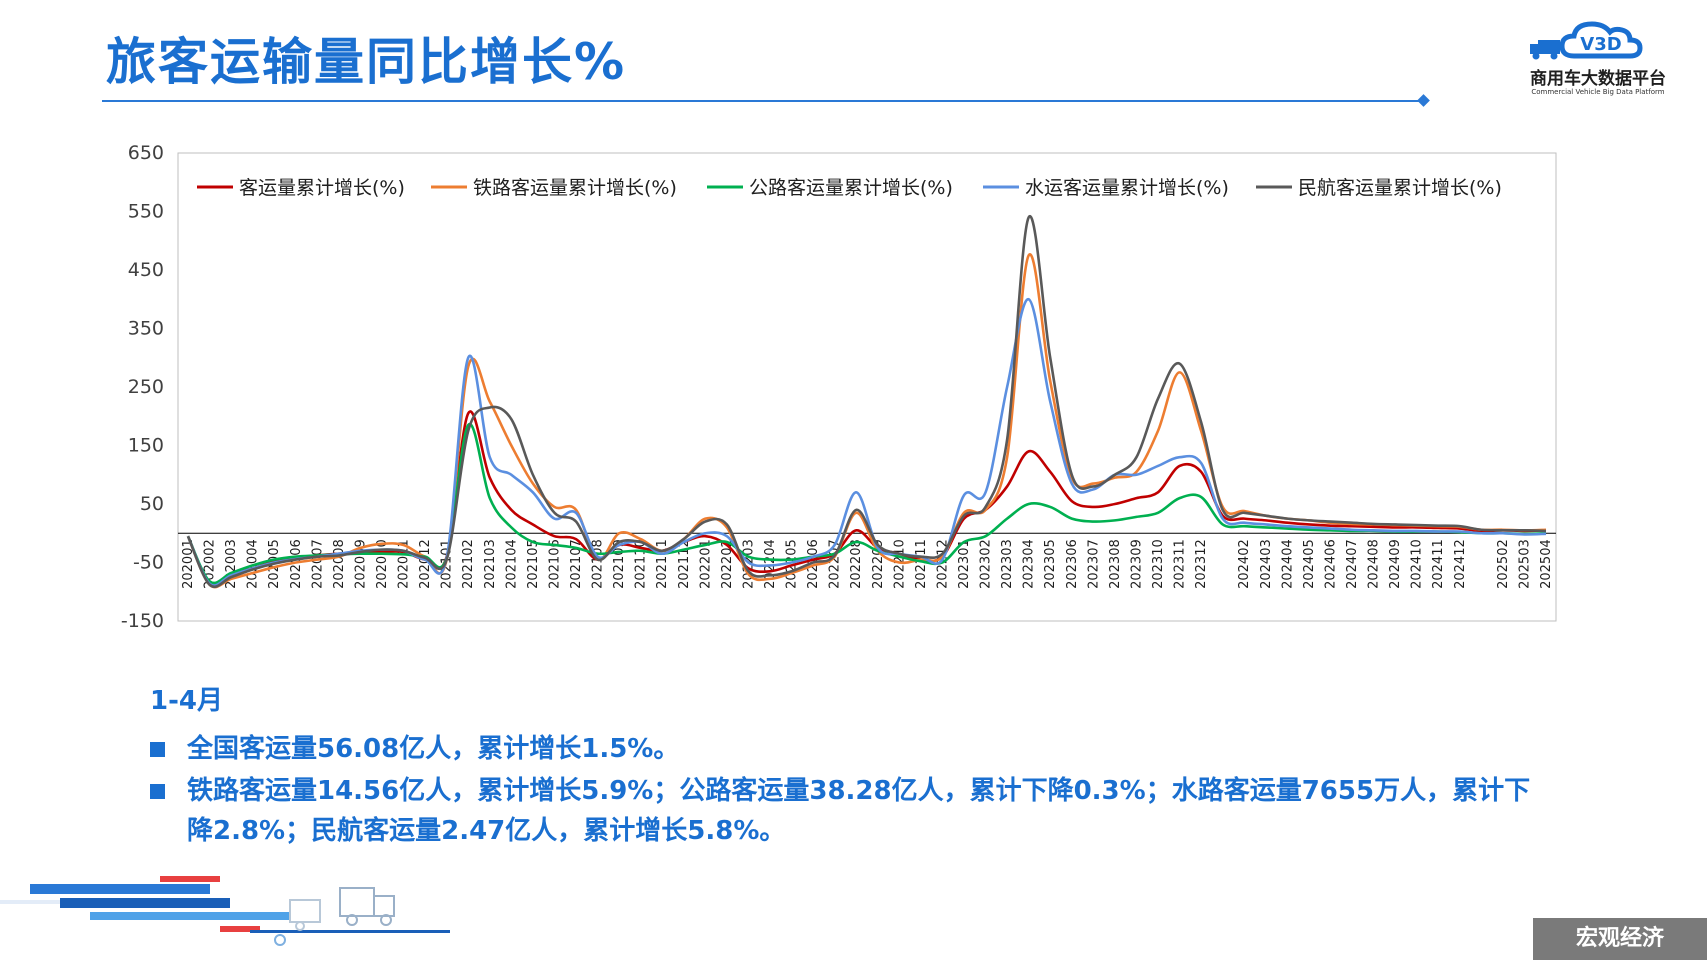  I want to click on x-tick-label: 202504, so click(1546, 564).